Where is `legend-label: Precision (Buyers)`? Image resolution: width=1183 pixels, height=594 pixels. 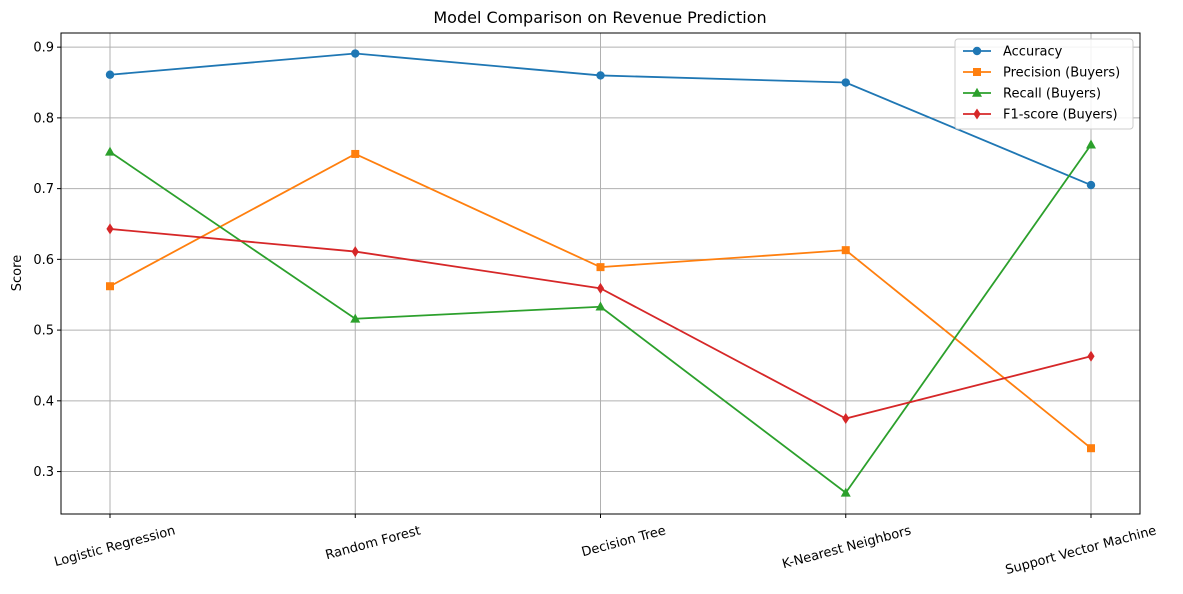 legend-label: Precision (Buyers) is located at coordinates (1061, 73).